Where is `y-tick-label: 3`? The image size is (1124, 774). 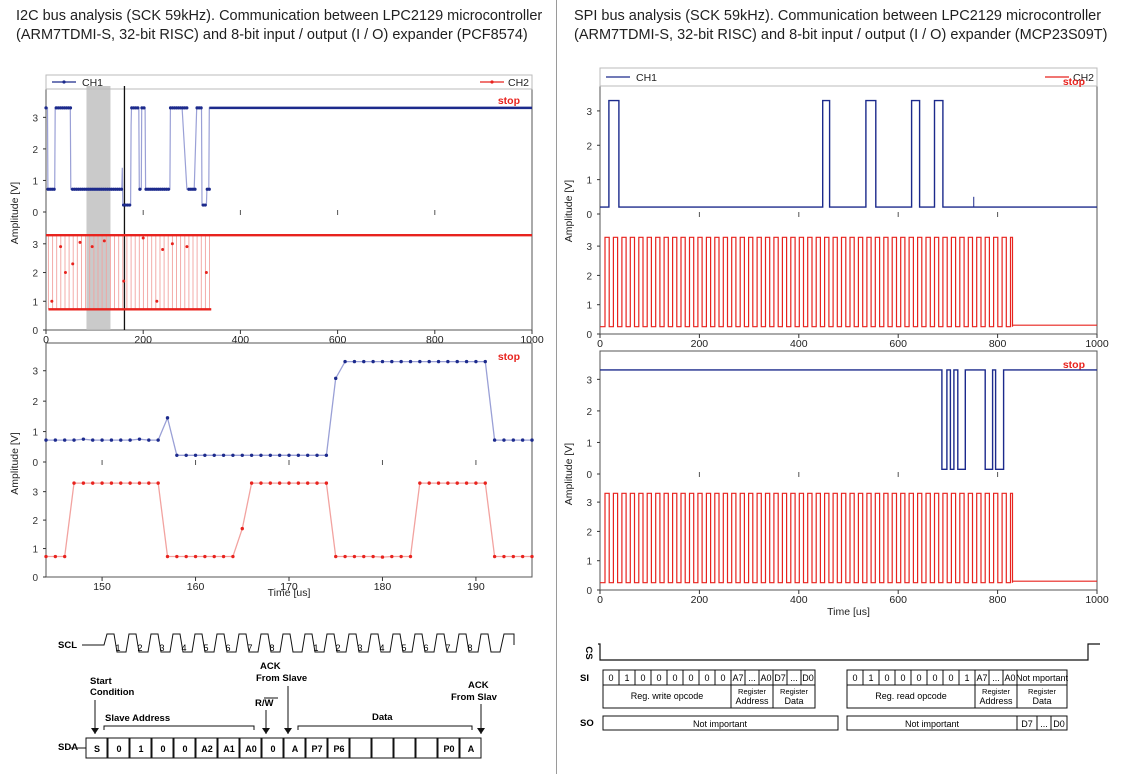 y-tick-label: 3 is located at coordinates (35, 493).